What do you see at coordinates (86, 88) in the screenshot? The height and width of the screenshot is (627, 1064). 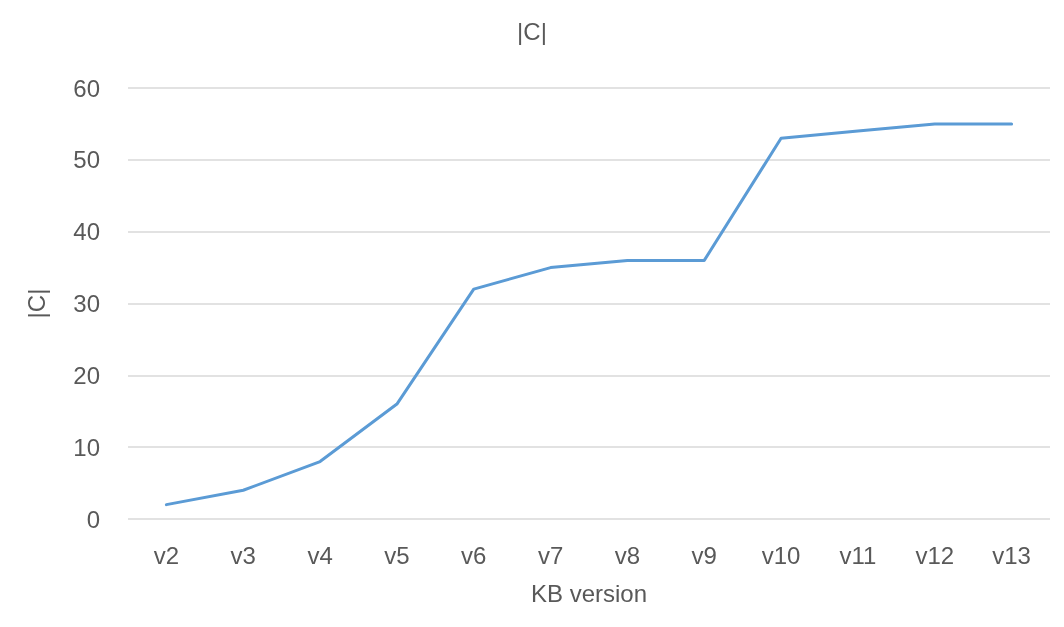 I see `y-tick-label: 60` at bounding box center [86, 88].